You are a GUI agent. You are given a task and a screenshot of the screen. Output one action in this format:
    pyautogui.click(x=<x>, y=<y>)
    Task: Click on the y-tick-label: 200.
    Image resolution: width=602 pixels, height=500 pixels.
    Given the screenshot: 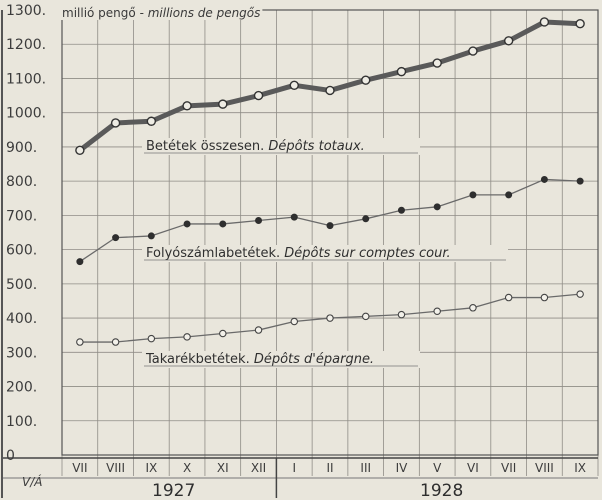 What is the action you would take?
    pyautogui.click(x=21, y=388)
    